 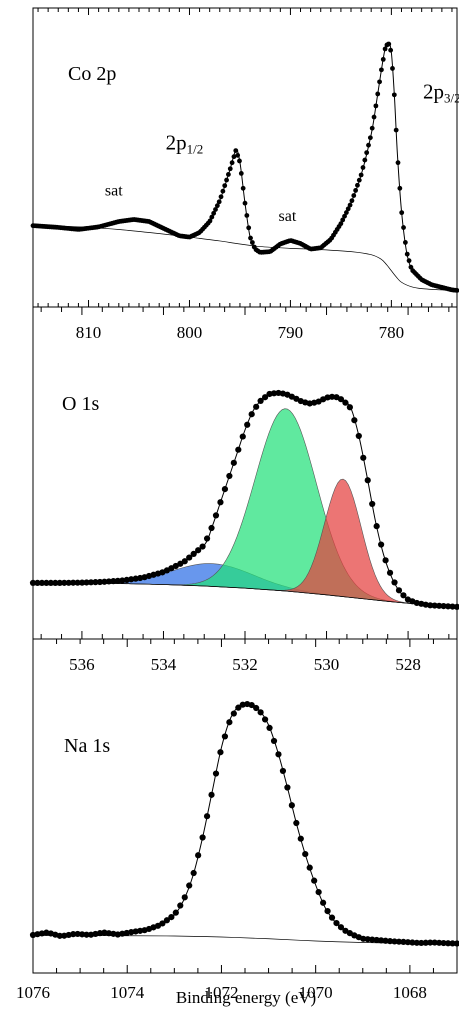 I want to click on x-tick-label: 780, so click(x=392, y=332).